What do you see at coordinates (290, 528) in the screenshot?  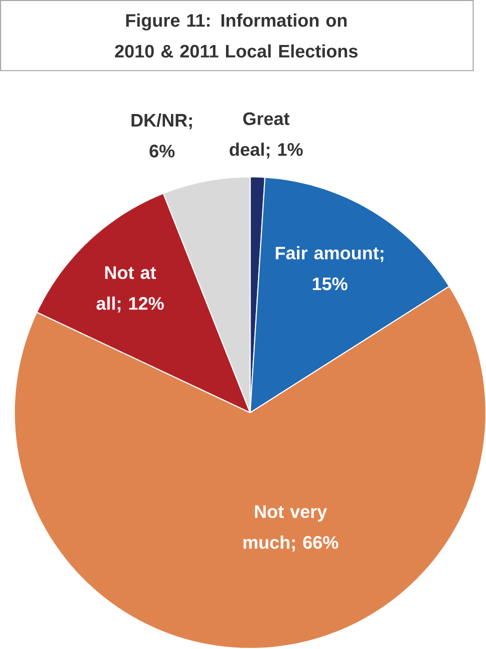 I see `slice-label: Not very much; 66%` at bounding box center [290, 528].